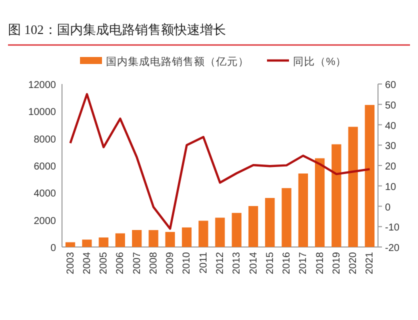 This screenshot has width=418, height=320. I want to click on legend-label: 国内集成电路销售额（亿元）, so click(177, 61).